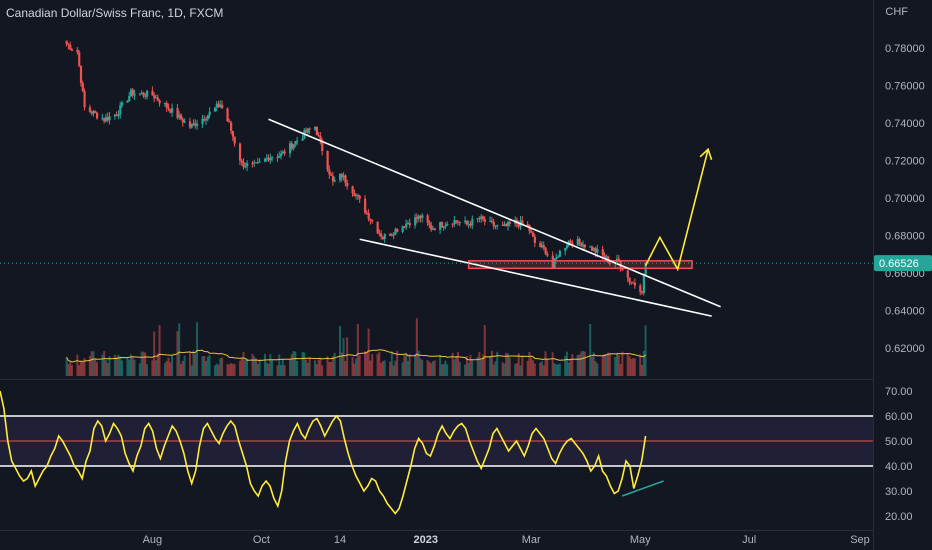  I want to click on volume-series, so click(356, 347).